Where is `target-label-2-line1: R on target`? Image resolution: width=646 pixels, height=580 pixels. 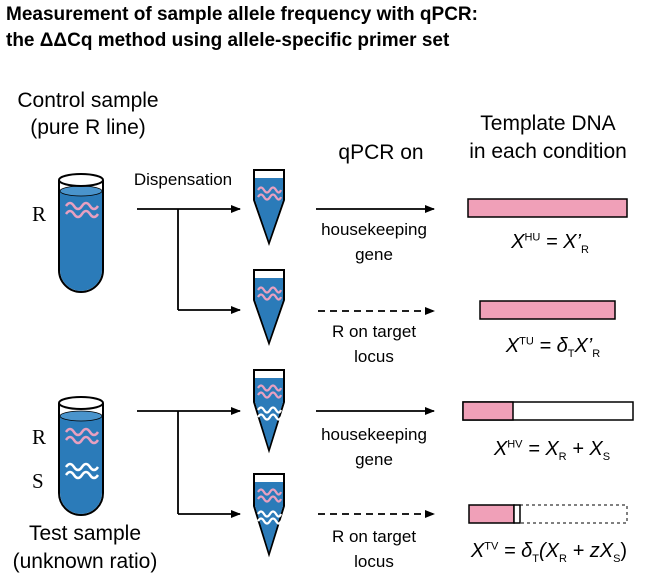 target-label-2-line1: R on target is located at coordinates (374, 331).